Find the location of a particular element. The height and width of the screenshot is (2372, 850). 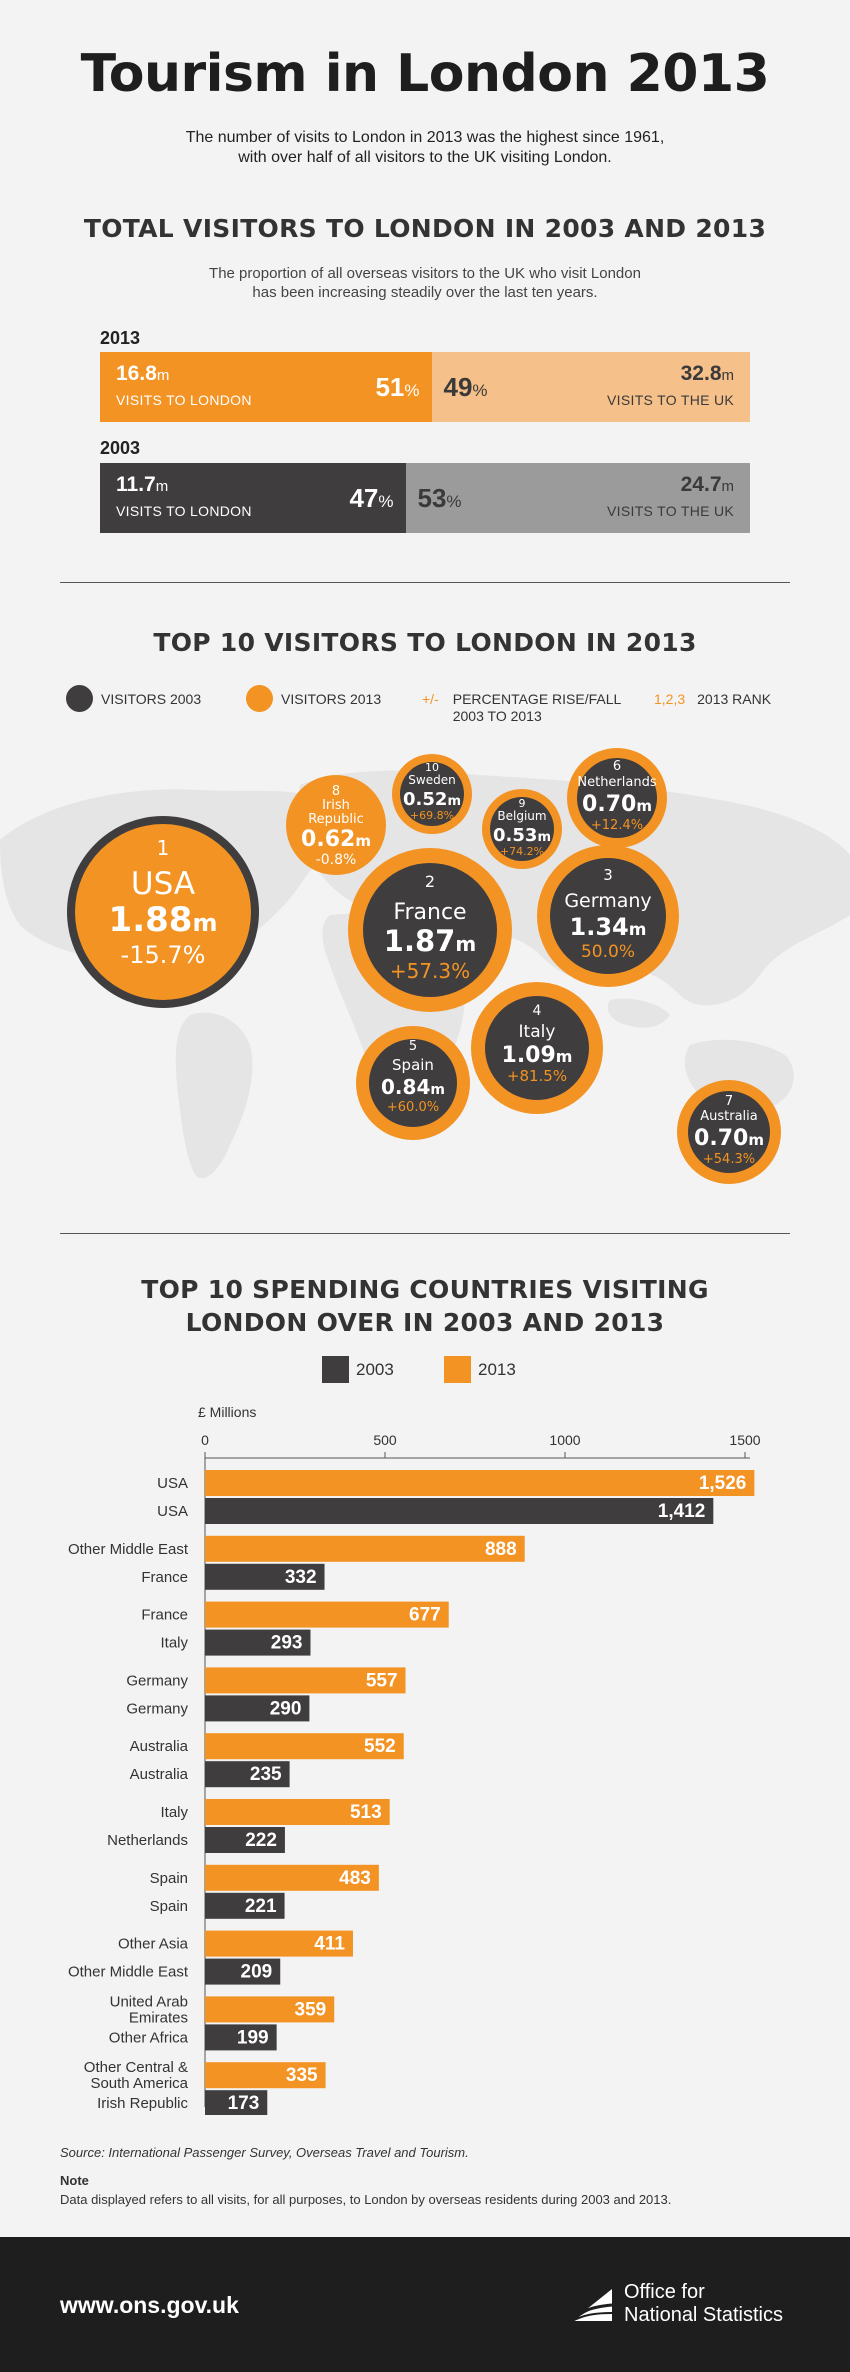

category-label-2003-1: France is located at coordinates (164, 1577).